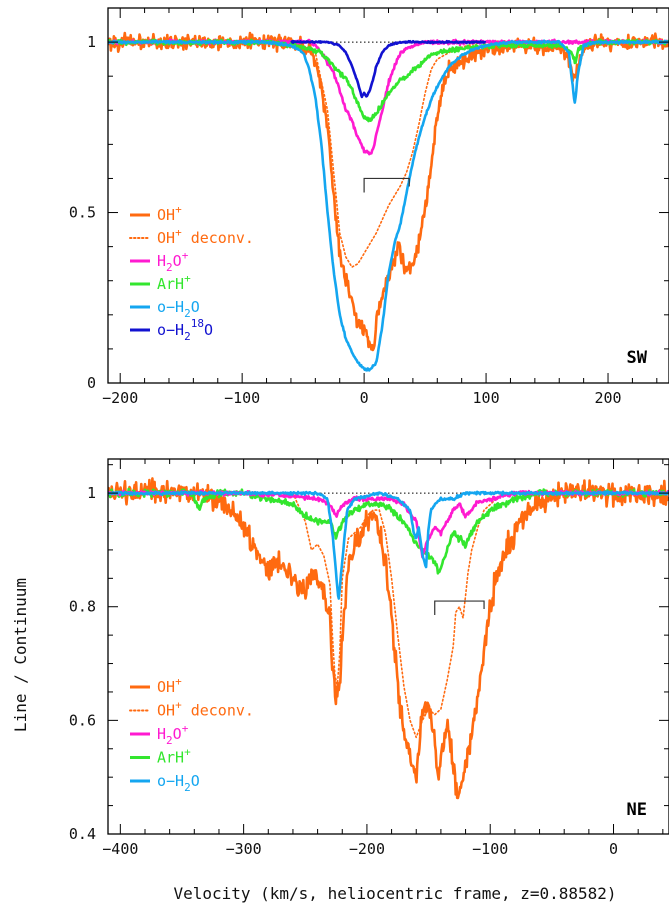 The width and height of the screenshot is (669, 915). Describe the element at coordinates (244, 849) in the screenshot. I see `x-tick-label: −300` at that location.